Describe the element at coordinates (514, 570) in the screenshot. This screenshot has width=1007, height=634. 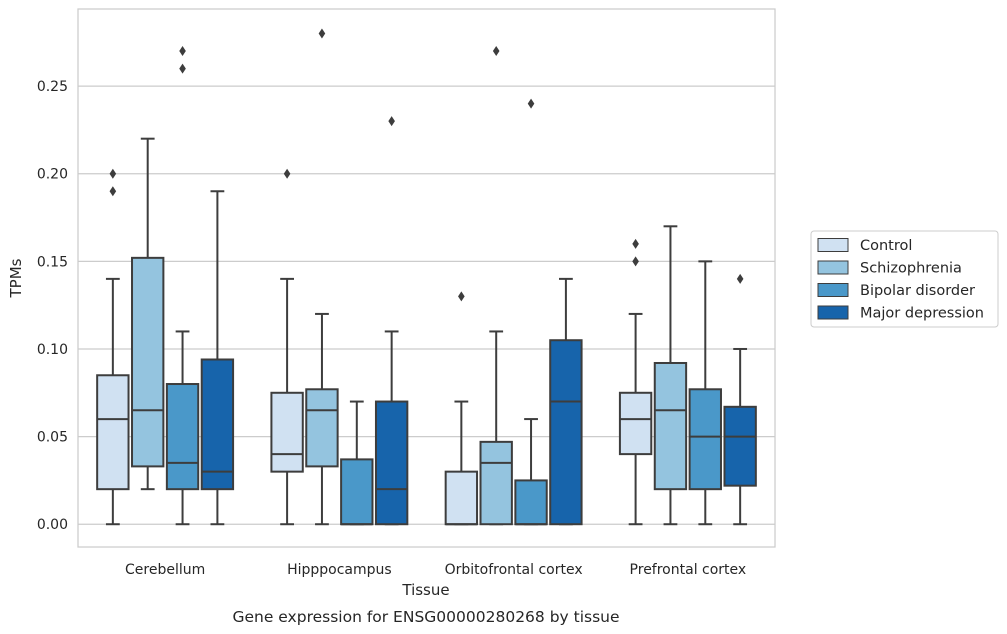
I see `x-tick-label: Orbitofrontal cortex` at that location.